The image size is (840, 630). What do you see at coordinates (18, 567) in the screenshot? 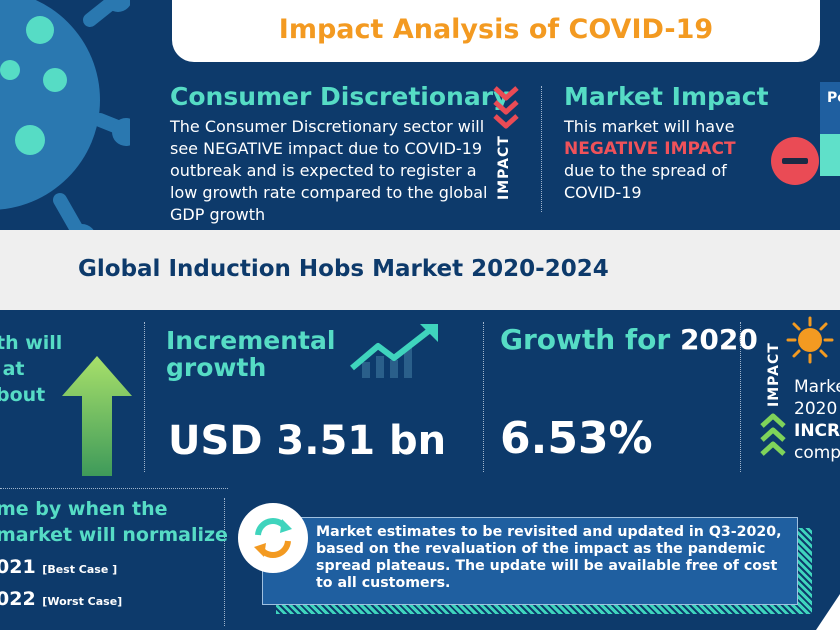
I see `best-case-year: 021` at bounding box center [18, 567].